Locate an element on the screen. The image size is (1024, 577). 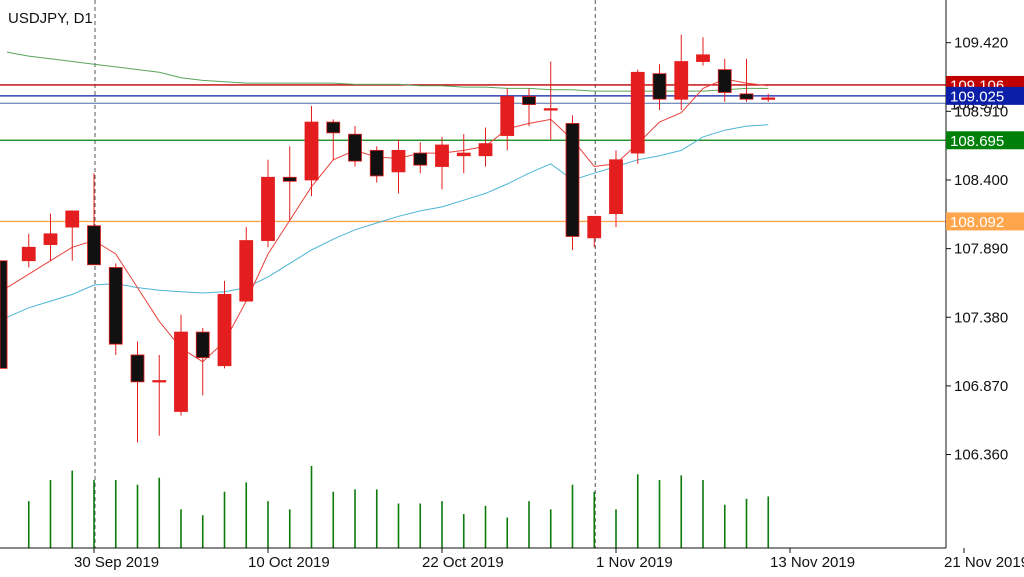
time-tick-label: 22 Oct 2019 is located at coordinates (463, 562).